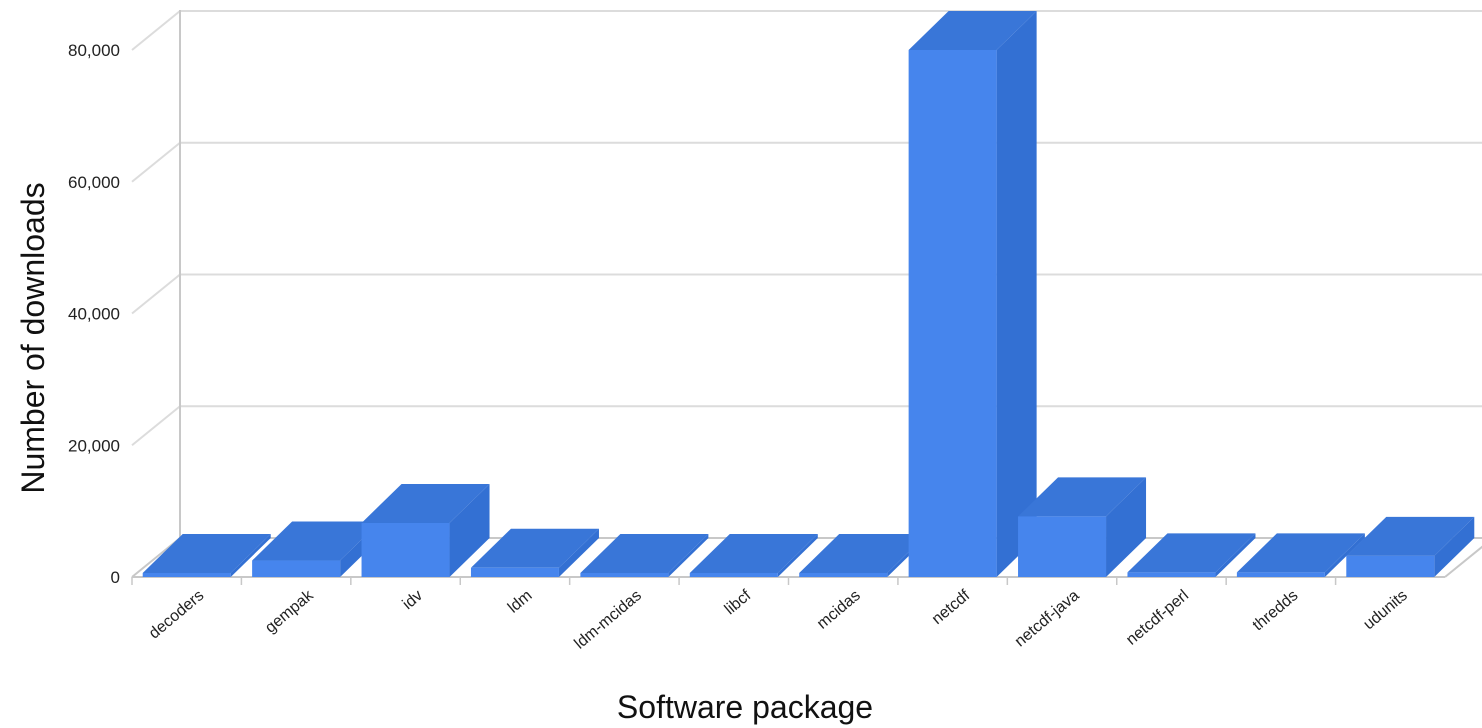 The image size is (1482, 728). I want to click on bar-netcdf-perl, so click(1191, 555).